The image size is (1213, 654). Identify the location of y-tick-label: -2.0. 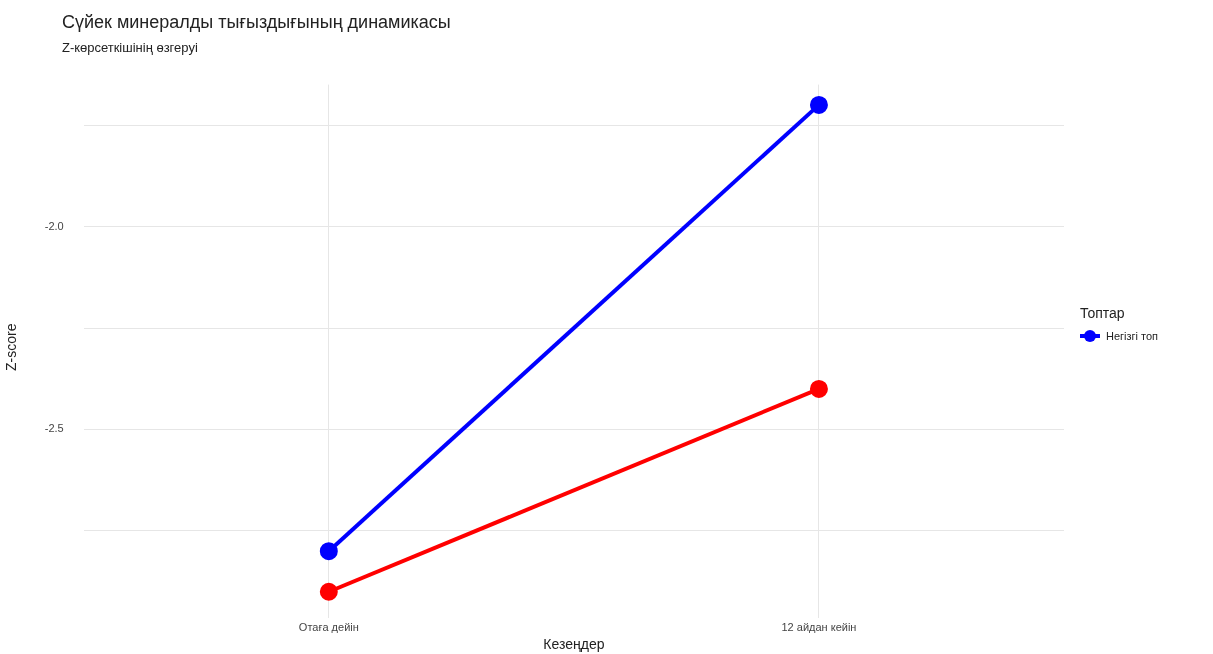
(54, 225).